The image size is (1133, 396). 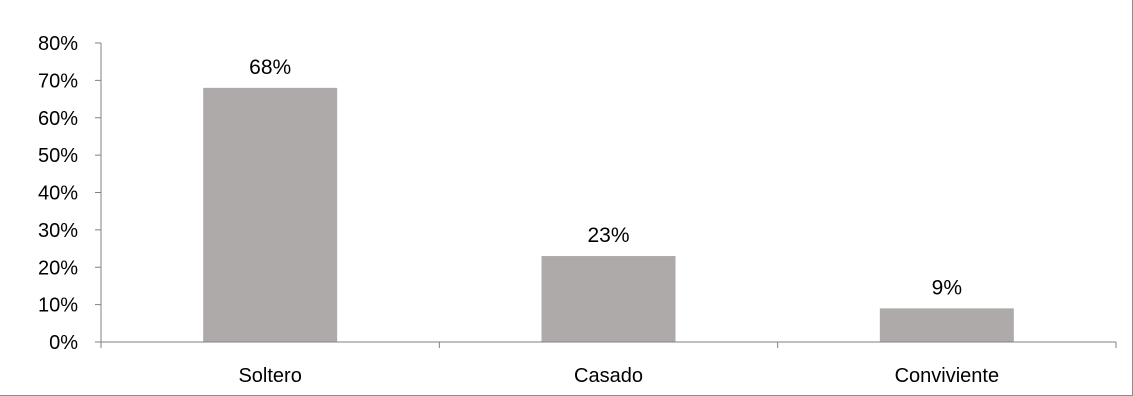 What do you see at coordinates (270, 214) in the screenshot?
I see `bar-soltero` at bounding box center [270, 214].